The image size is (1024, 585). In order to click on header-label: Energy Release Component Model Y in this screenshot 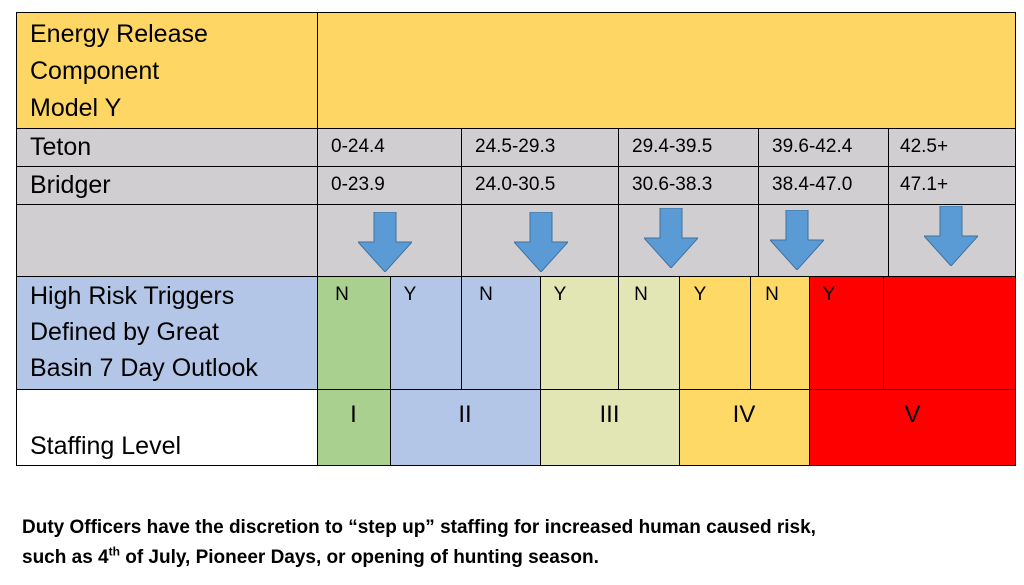, I will do `click(166, 70)`.